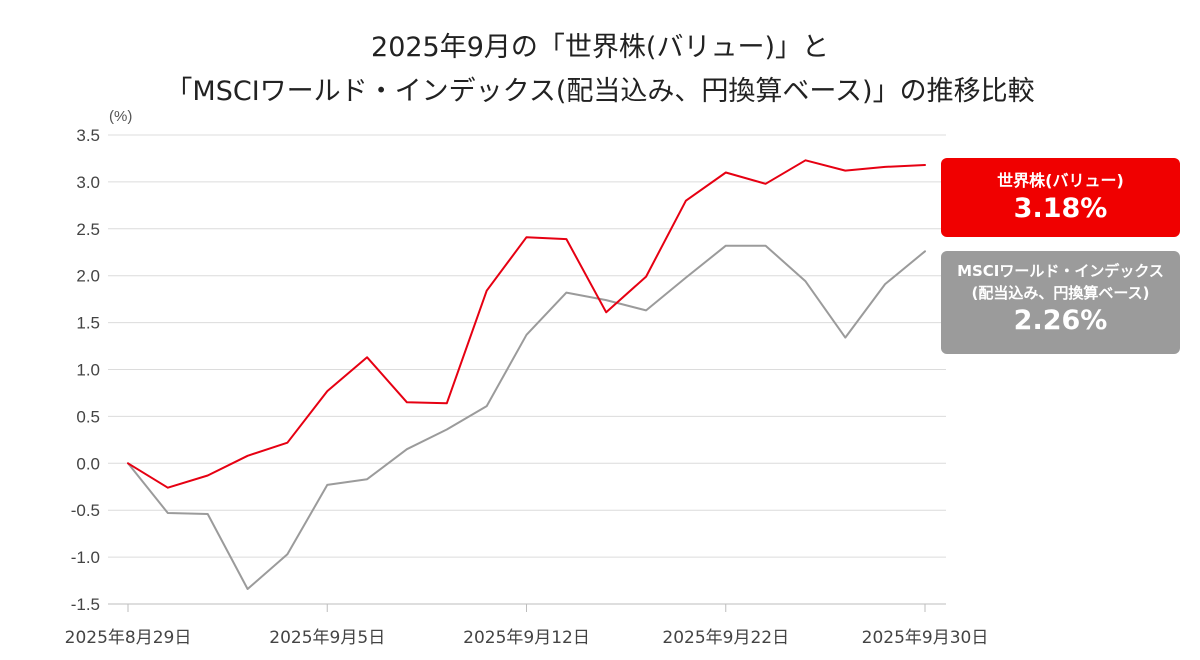 The height and width of the screenshot is (660, 1200). I want to click on x-tick-label: 2025年9月22日, so click(725, 638).